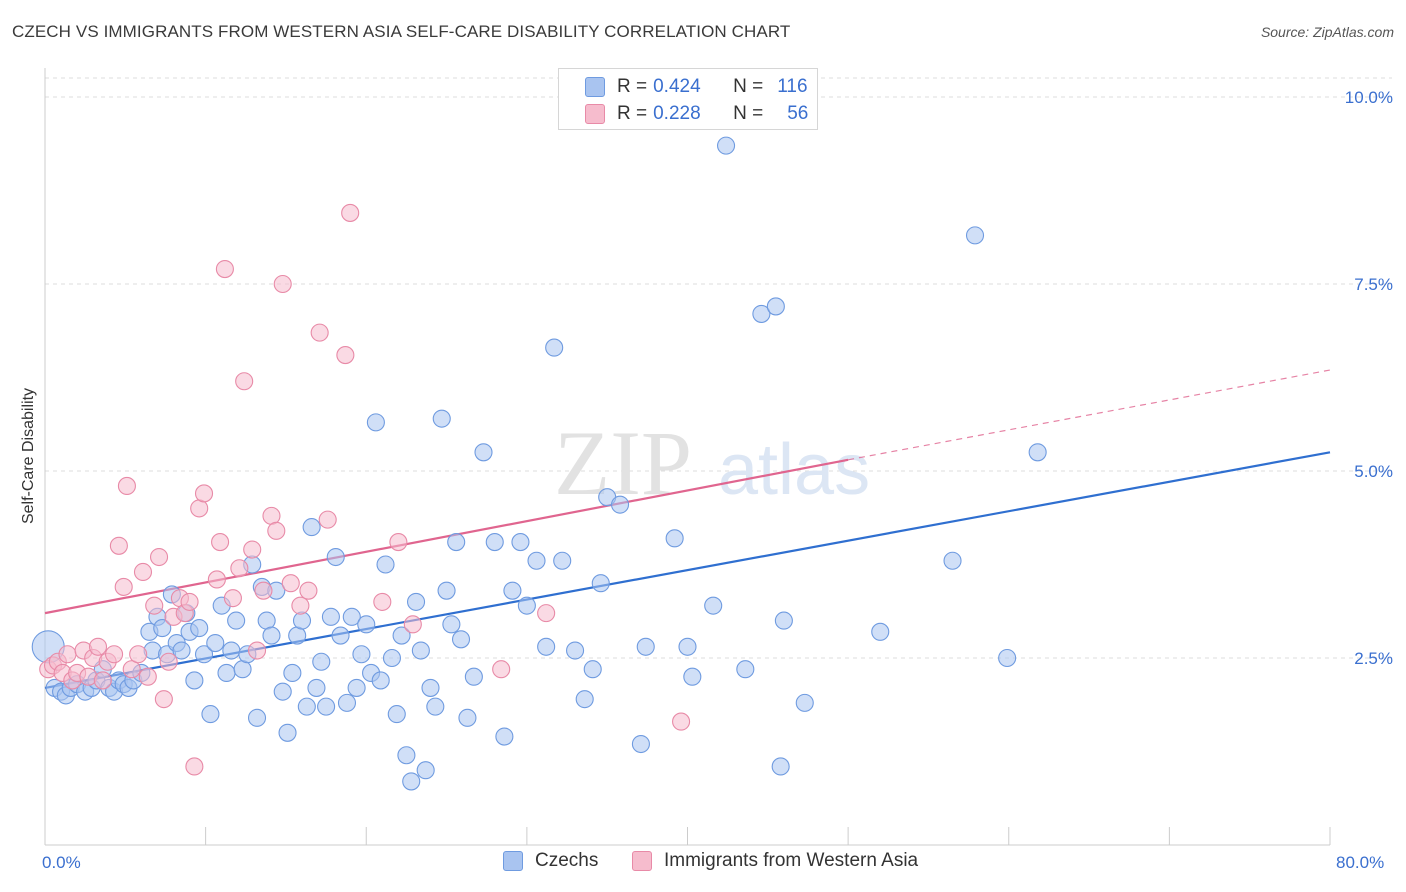 The height and width of the screenshot is (892, 1406). What do you see at coordinates (1373, 284) in the screenshot?
I see `y-tick-label: 7.5%` at bounding box center [1373, 284].